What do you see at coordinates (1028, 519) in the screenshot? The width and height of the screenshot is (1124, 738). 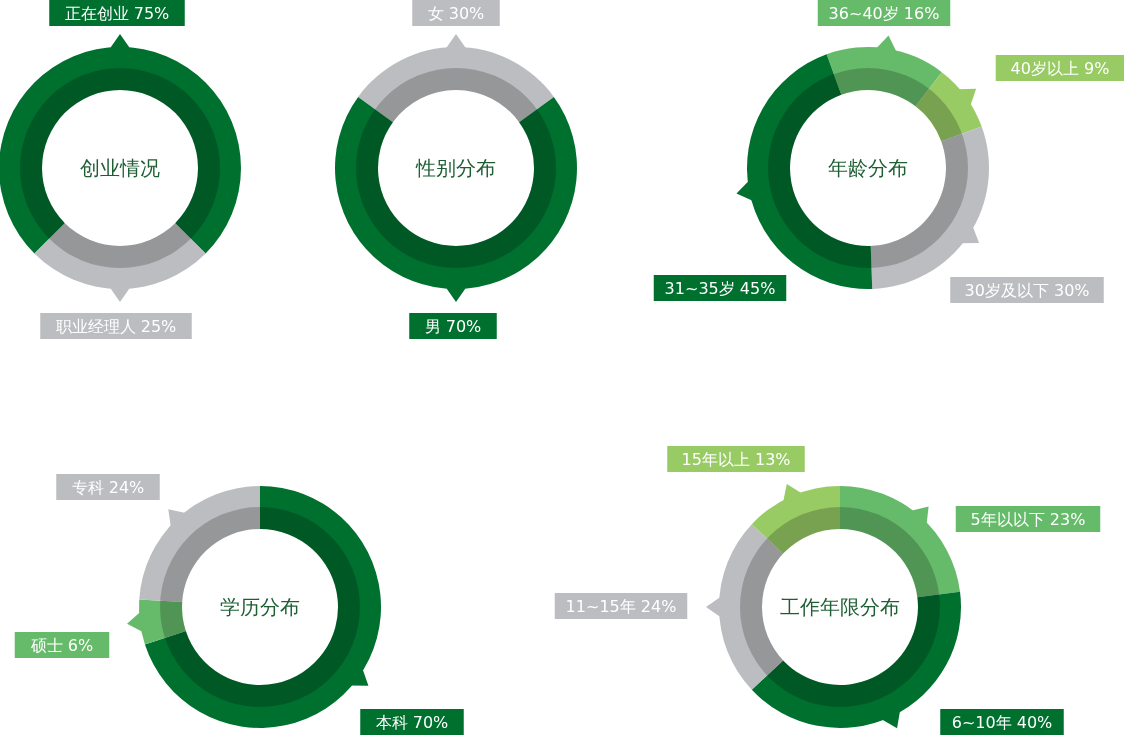 I see `slice-label: 5年以以下 23%` at bounding box center [1028, 519].